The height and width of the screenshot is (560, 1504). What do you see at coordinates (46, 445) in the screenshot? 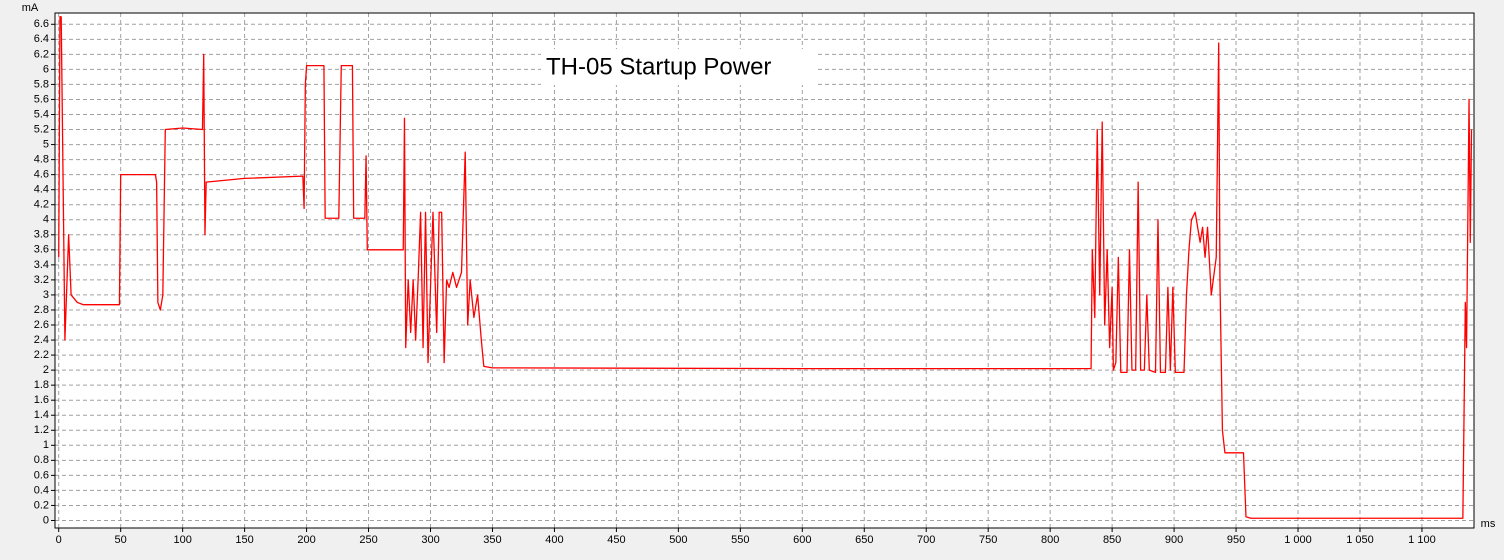
I see `y-tick-label: 1` at bounding box center [46, 445].